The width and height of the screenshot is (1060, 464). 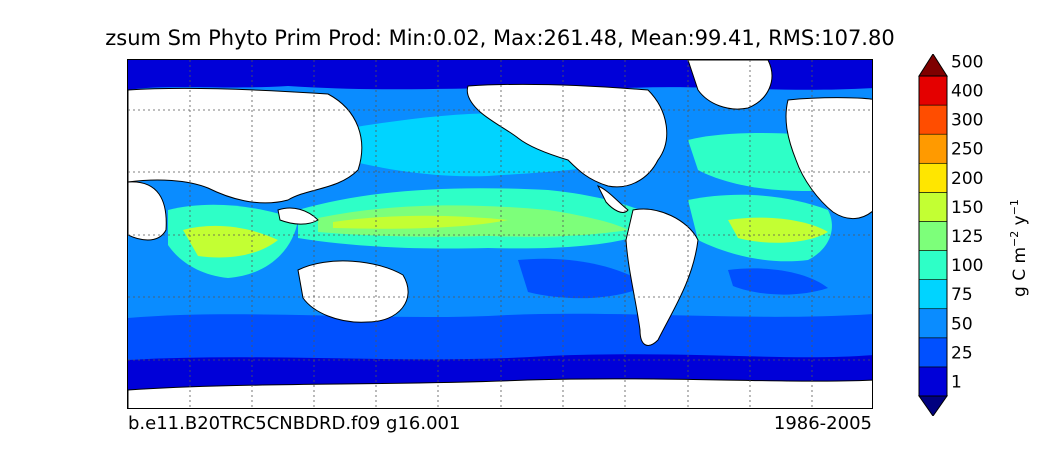 What do you see at coordinates (967, 92) in the screenshot?
I see `colorbar-tick-label: 400` at bounding box center [967, 92].